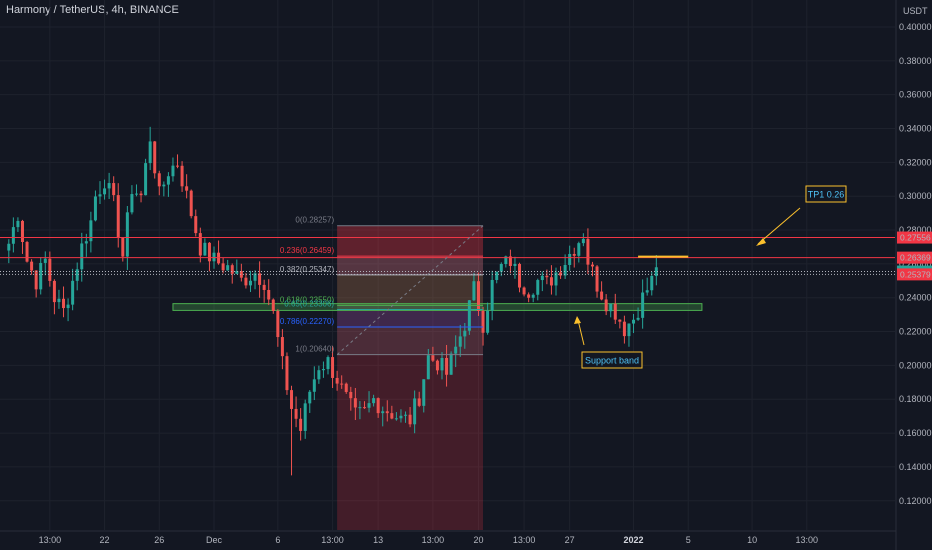 Image resolution: width=932 pixels, height=550 pixels. What do you see at coordinates (105, 540) in the screenshot?
I see `time-tick-label: 22` at bounding box center [105, 540].